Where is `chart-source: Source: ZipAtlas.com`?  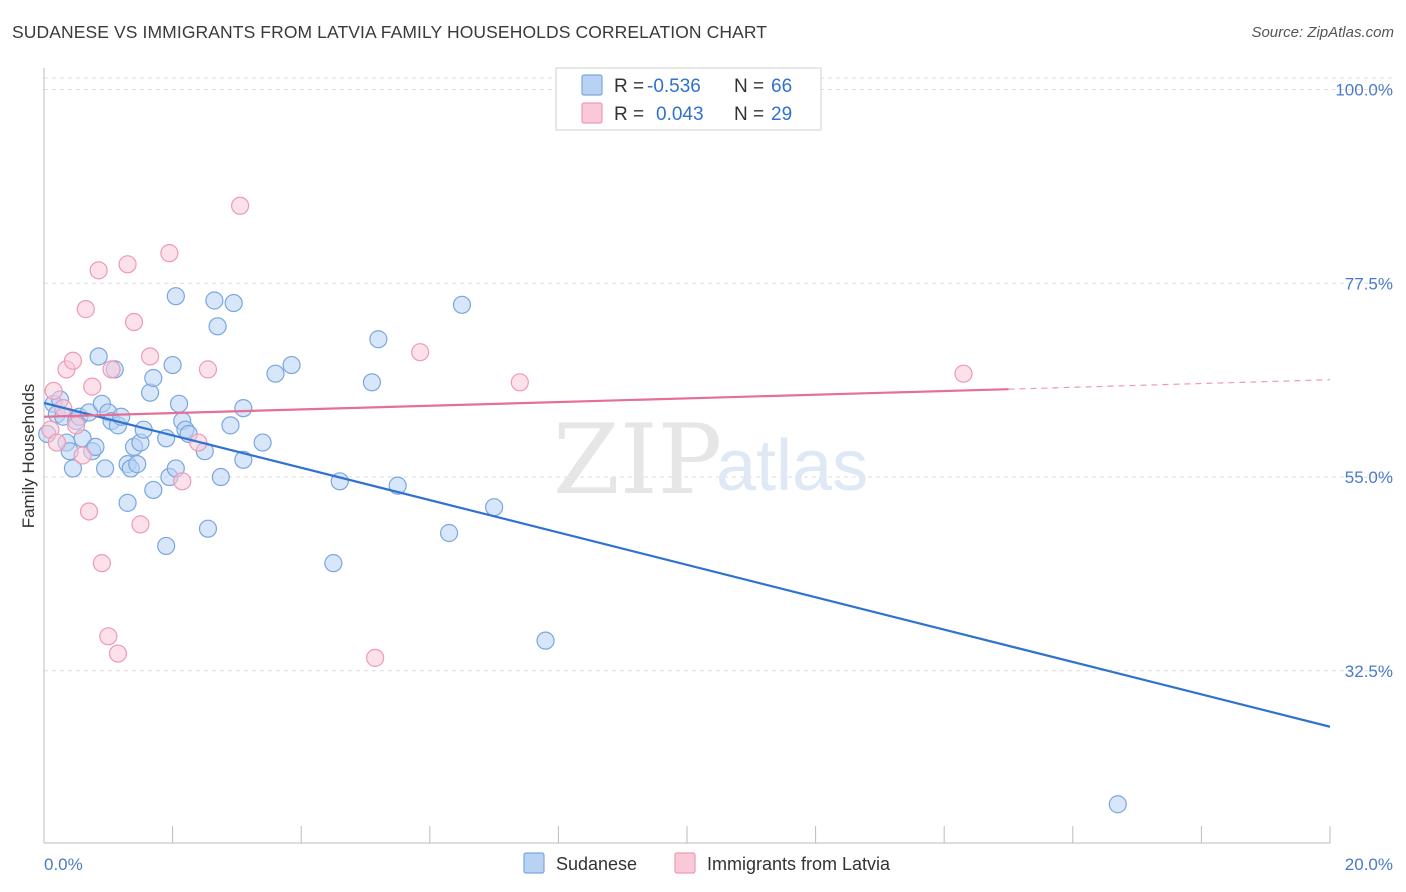 chart-source: Source: ZipAtlas.com is located at coordinates (1322, 32).